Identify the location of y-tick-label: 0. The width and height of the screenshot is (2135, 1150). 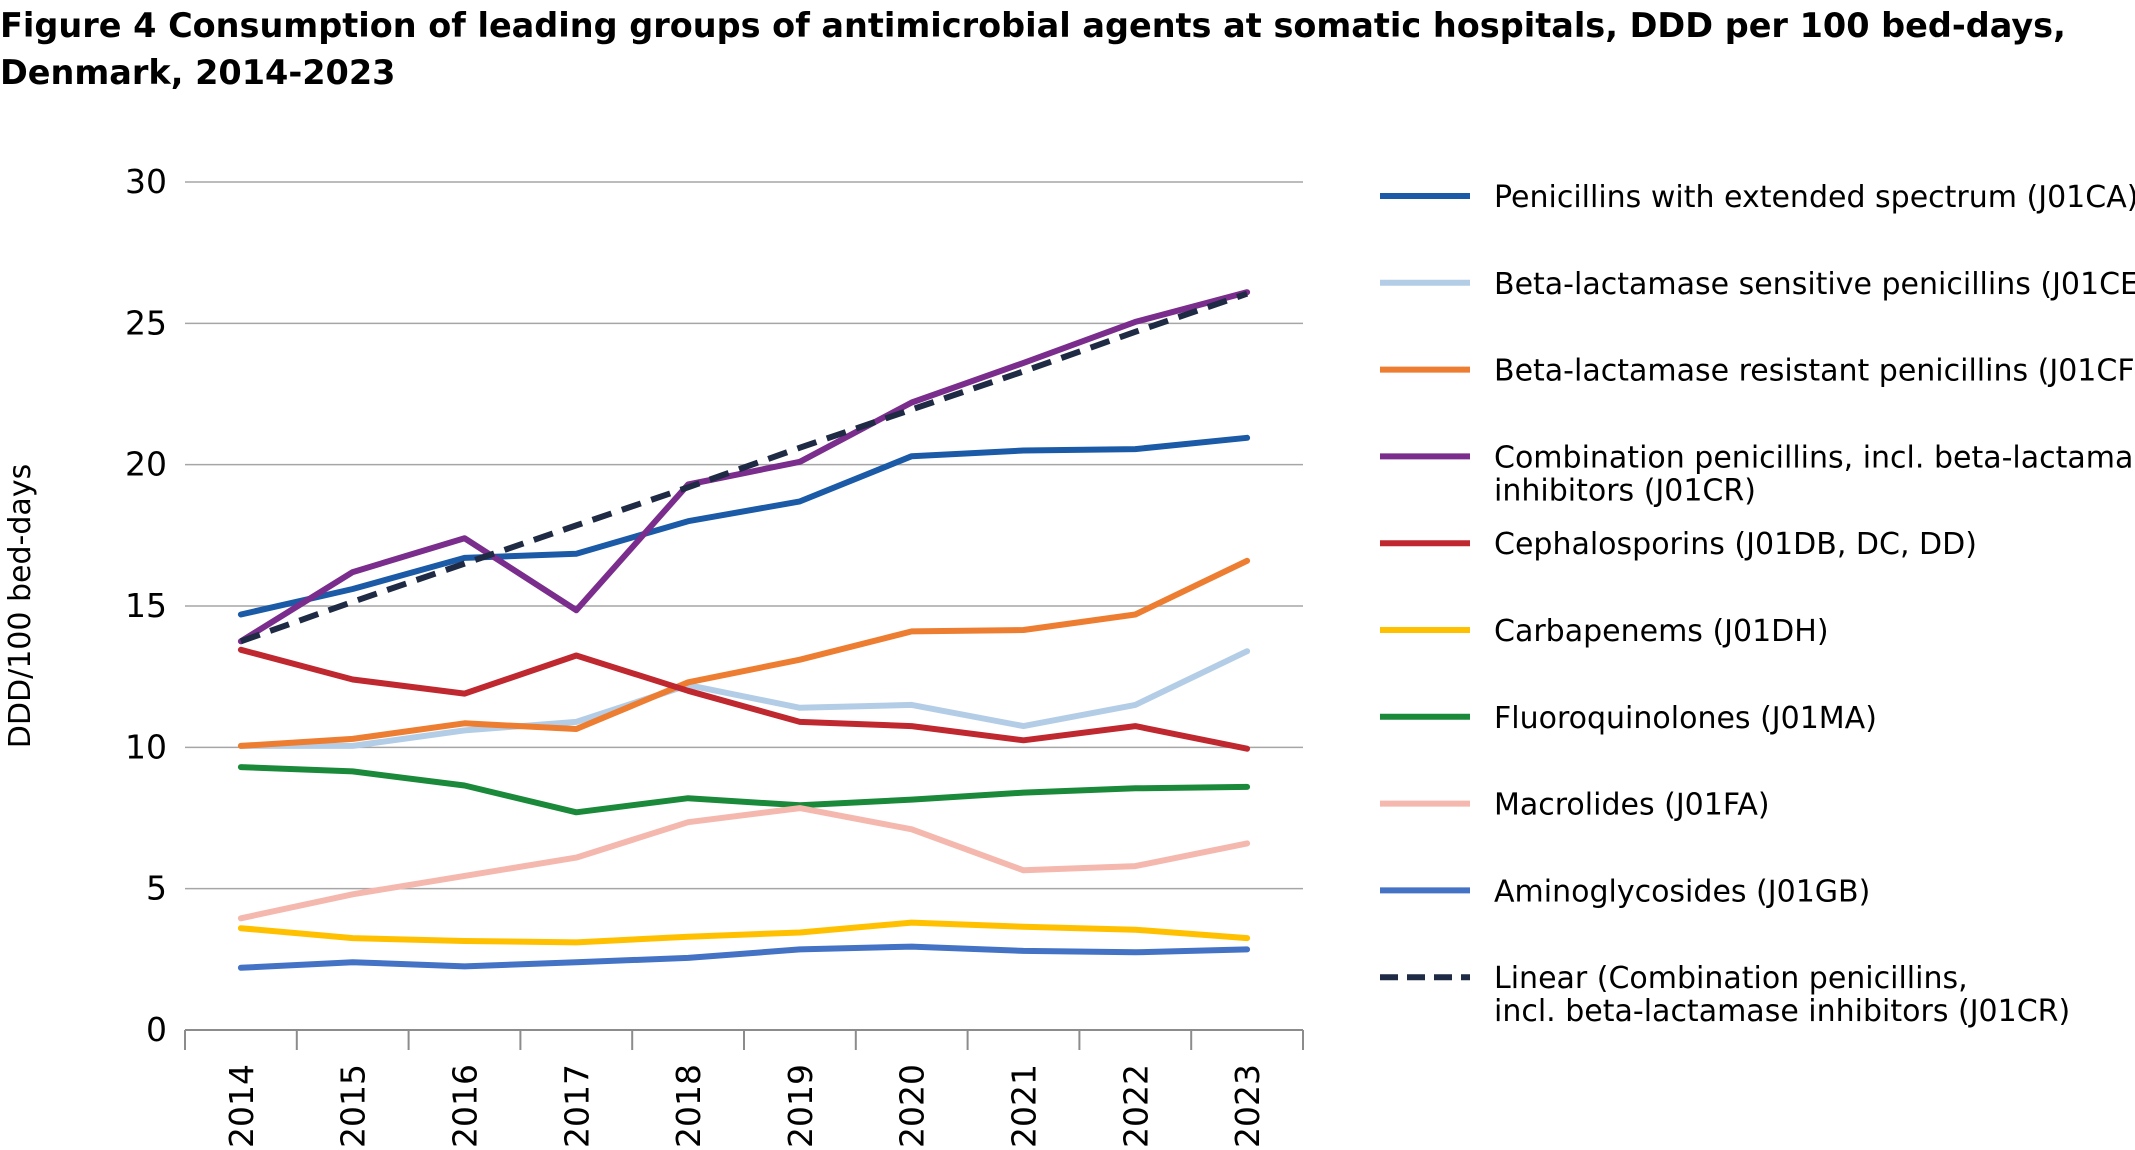
(156, 1029).